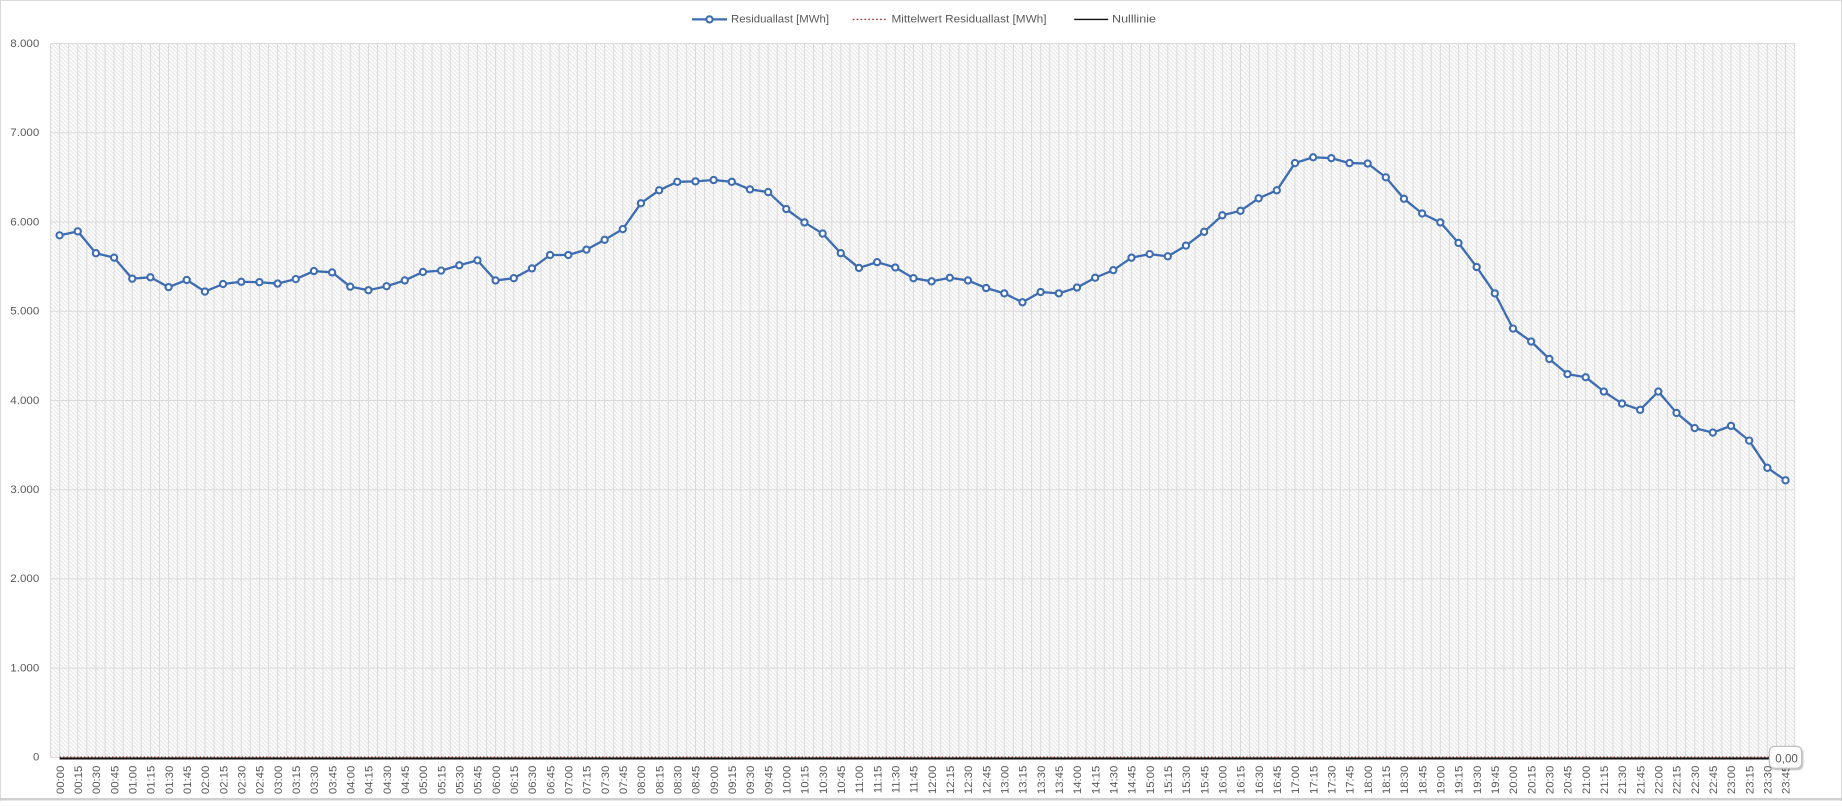  What do you see at coordinates (1115, 780) in the screenshot?
I see `svg-text: 14:30` at bounding box center [1115, 780].